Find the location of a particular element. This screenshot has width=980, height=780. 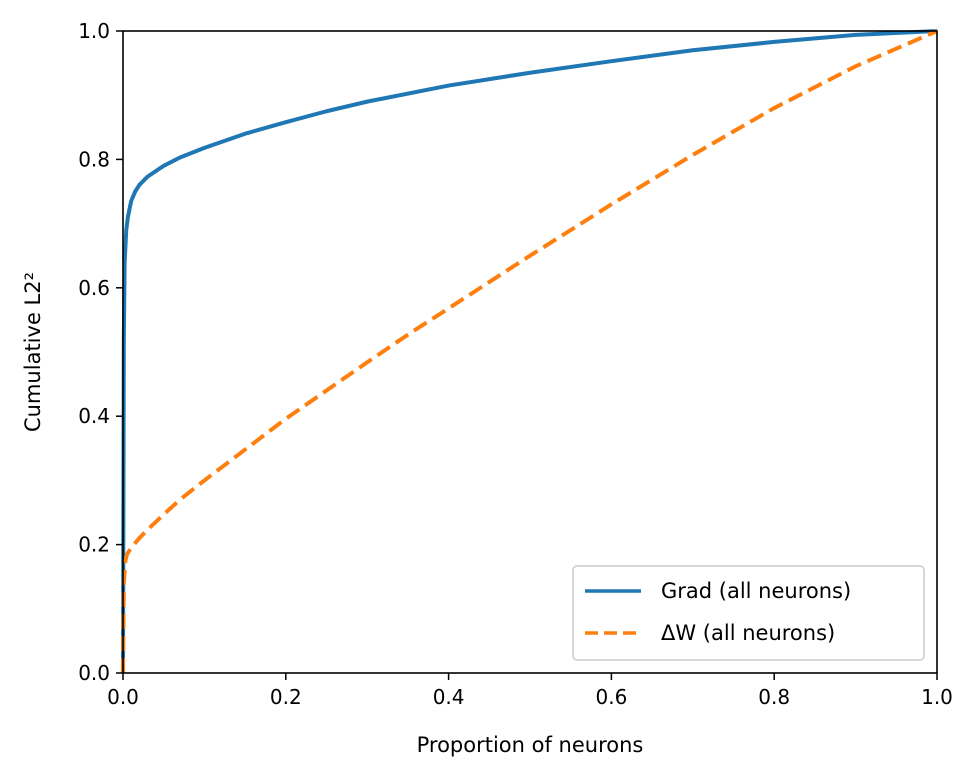

x-axis-title: Proportion of neurons is located at coordinates (530, 745).